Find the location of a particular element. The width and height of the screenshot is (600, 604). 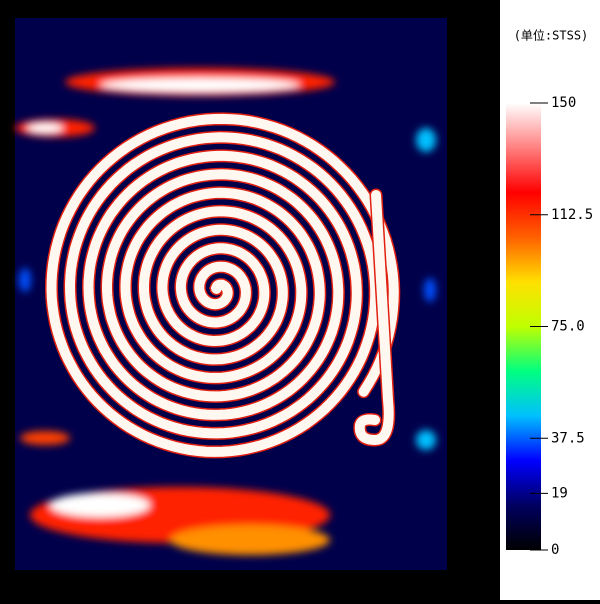

colorbar-tick-label: 19 is located at coordinates (559, 493).